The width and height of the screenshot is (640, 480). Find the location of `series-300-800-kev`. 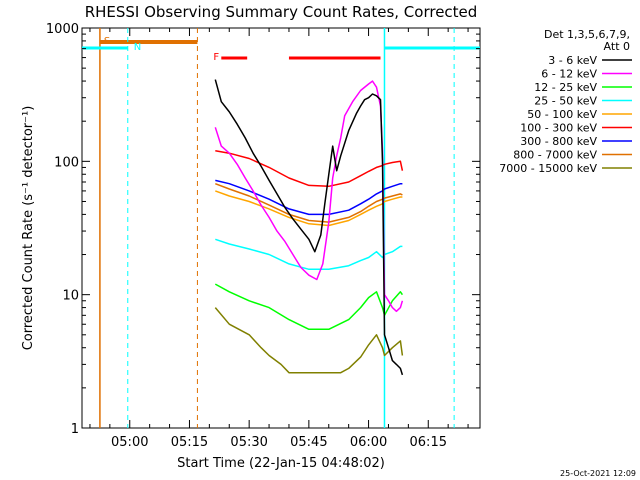

series-300-800-kev is located at coordinates (309, 197).